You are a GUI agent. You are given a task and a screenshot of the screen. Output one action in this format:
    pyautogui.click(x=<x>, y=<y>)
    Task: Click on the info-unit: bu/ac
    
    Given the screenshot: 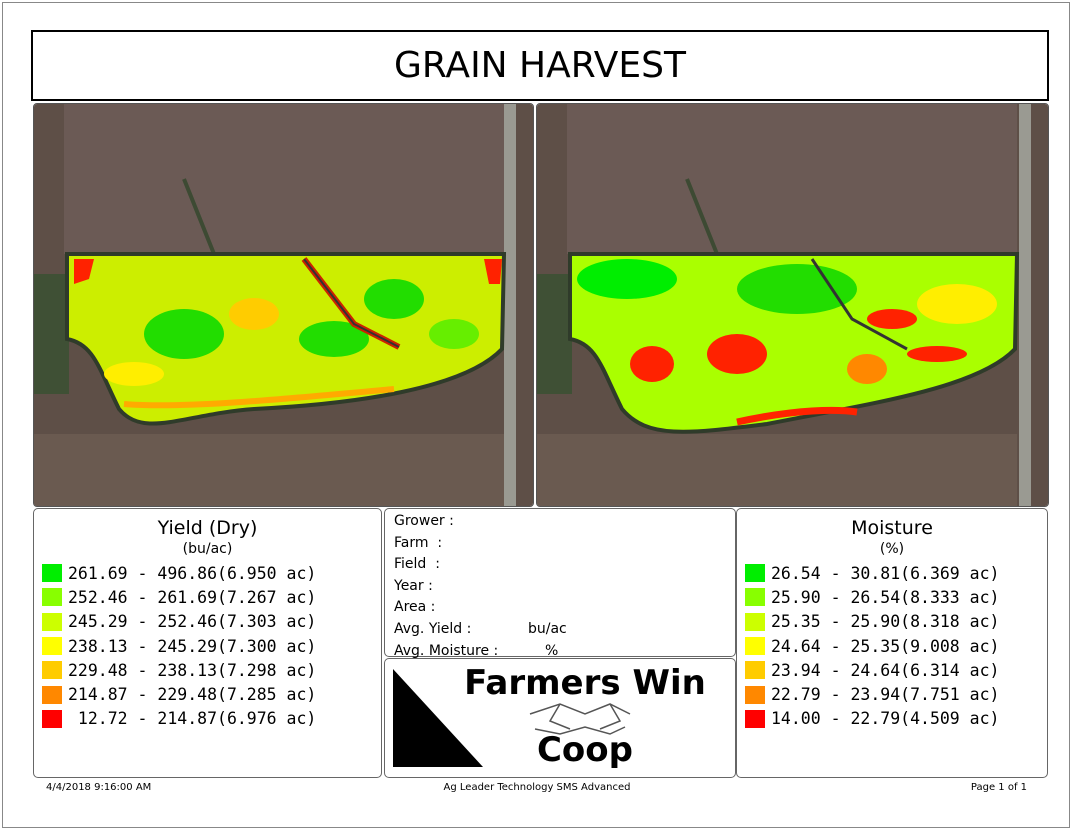 What is the action you would take?
    pyautogui.click(x=547, y=629)
    